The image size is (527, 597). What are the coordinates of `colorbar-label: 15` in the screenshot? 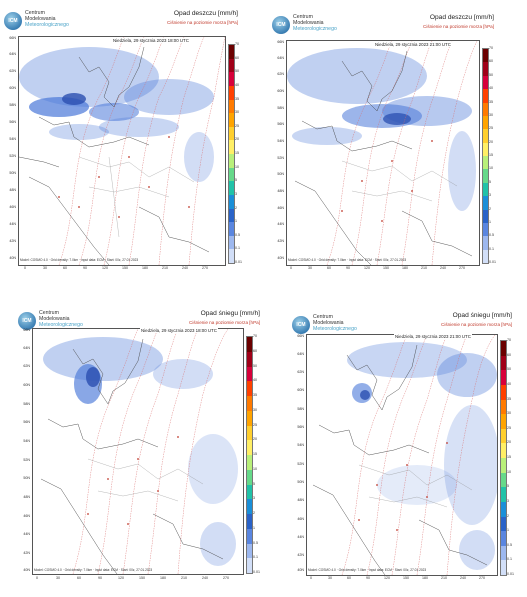 It's located at (255, 454).